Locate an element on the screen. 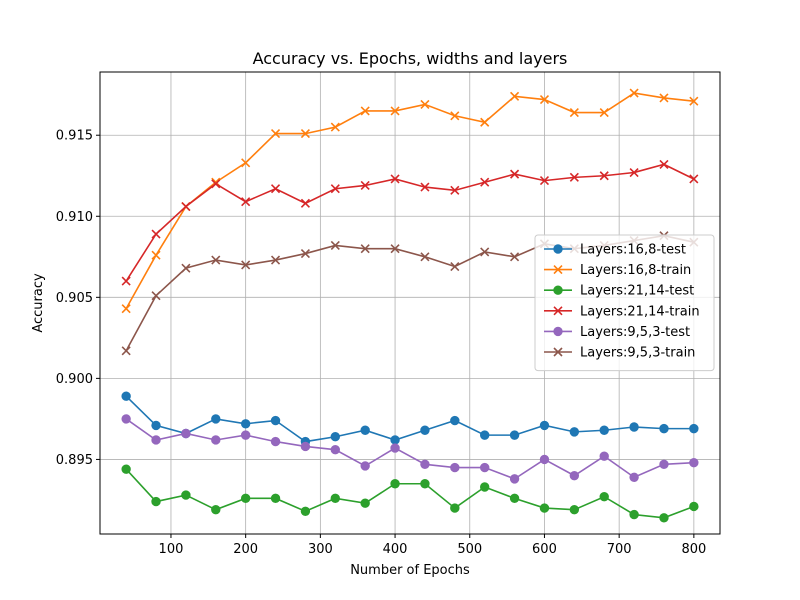 The image size is (800, 600). series-layers-9-5-3-test is located at coordinates (410, 449).